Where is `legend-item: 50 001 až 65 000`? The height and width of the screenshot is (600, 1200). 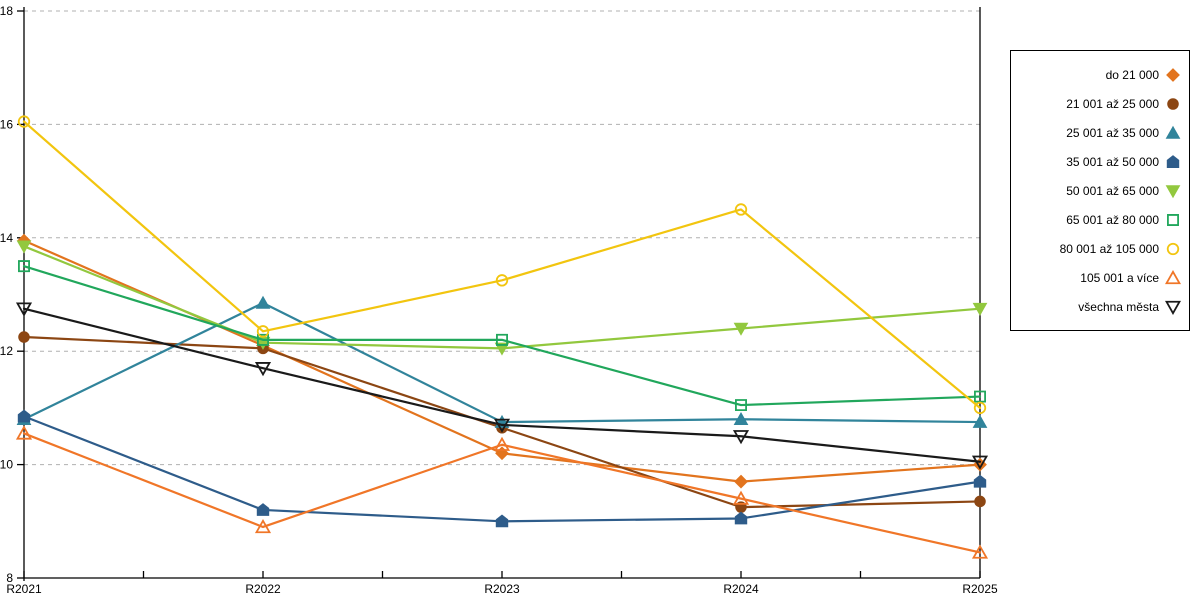 legend-item: 50 001 až 65 000 is located at coordinates (1098, 190).